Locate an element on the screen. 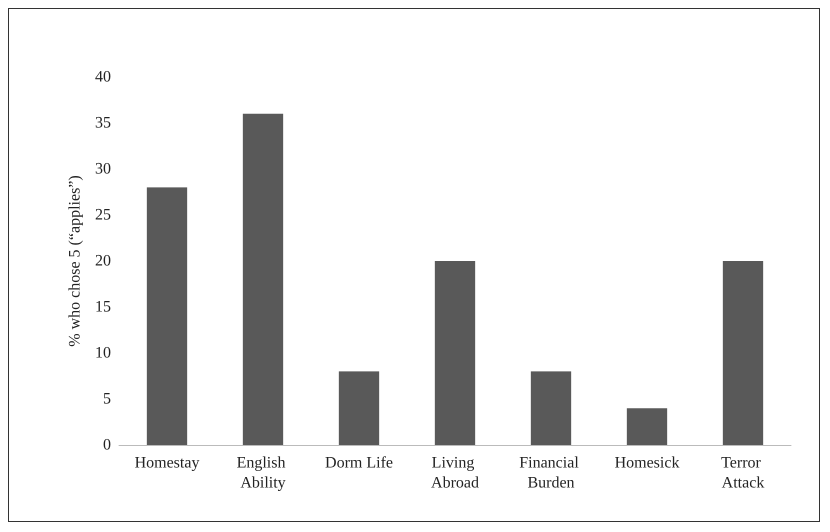 The height and width of the screenshot is (532, 830). x-tick-label: Financial Burden is located at coordinates (551, 473).